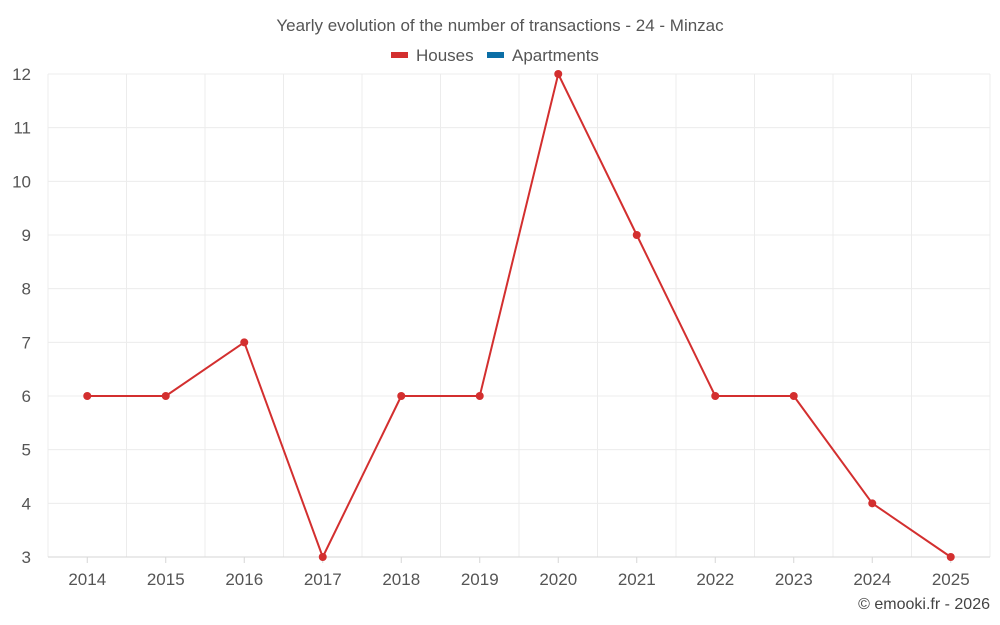 The height and width of the screenshot is (625, 1000). Describe the element at coordinates (21, 181) in the screenshot. I see `y-tick-label: 10` at that location.